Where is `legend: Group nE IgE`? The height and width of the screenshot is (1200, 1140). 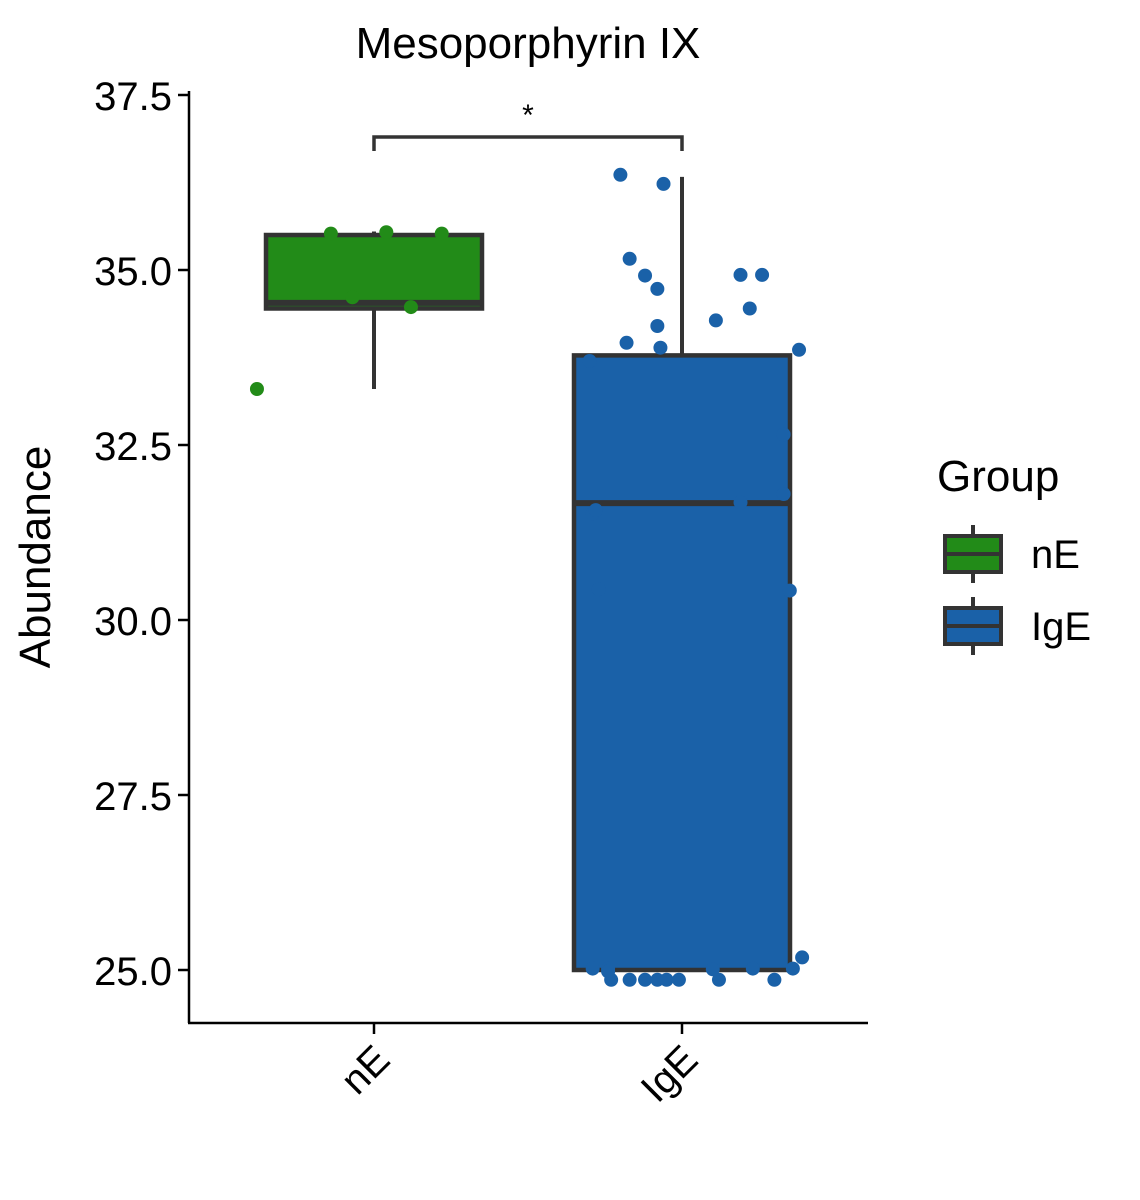 legend: Group nE IgE is located at coordinates (1014, 553).